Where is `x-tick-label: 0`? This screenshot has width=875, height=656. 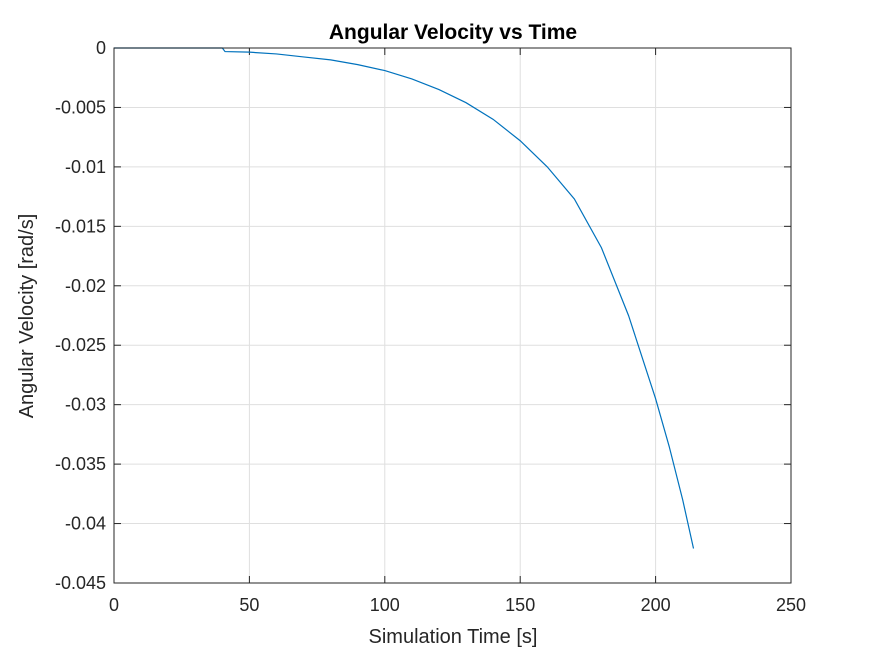
x-tick-label: 0 is located at coordinates (114, 605).